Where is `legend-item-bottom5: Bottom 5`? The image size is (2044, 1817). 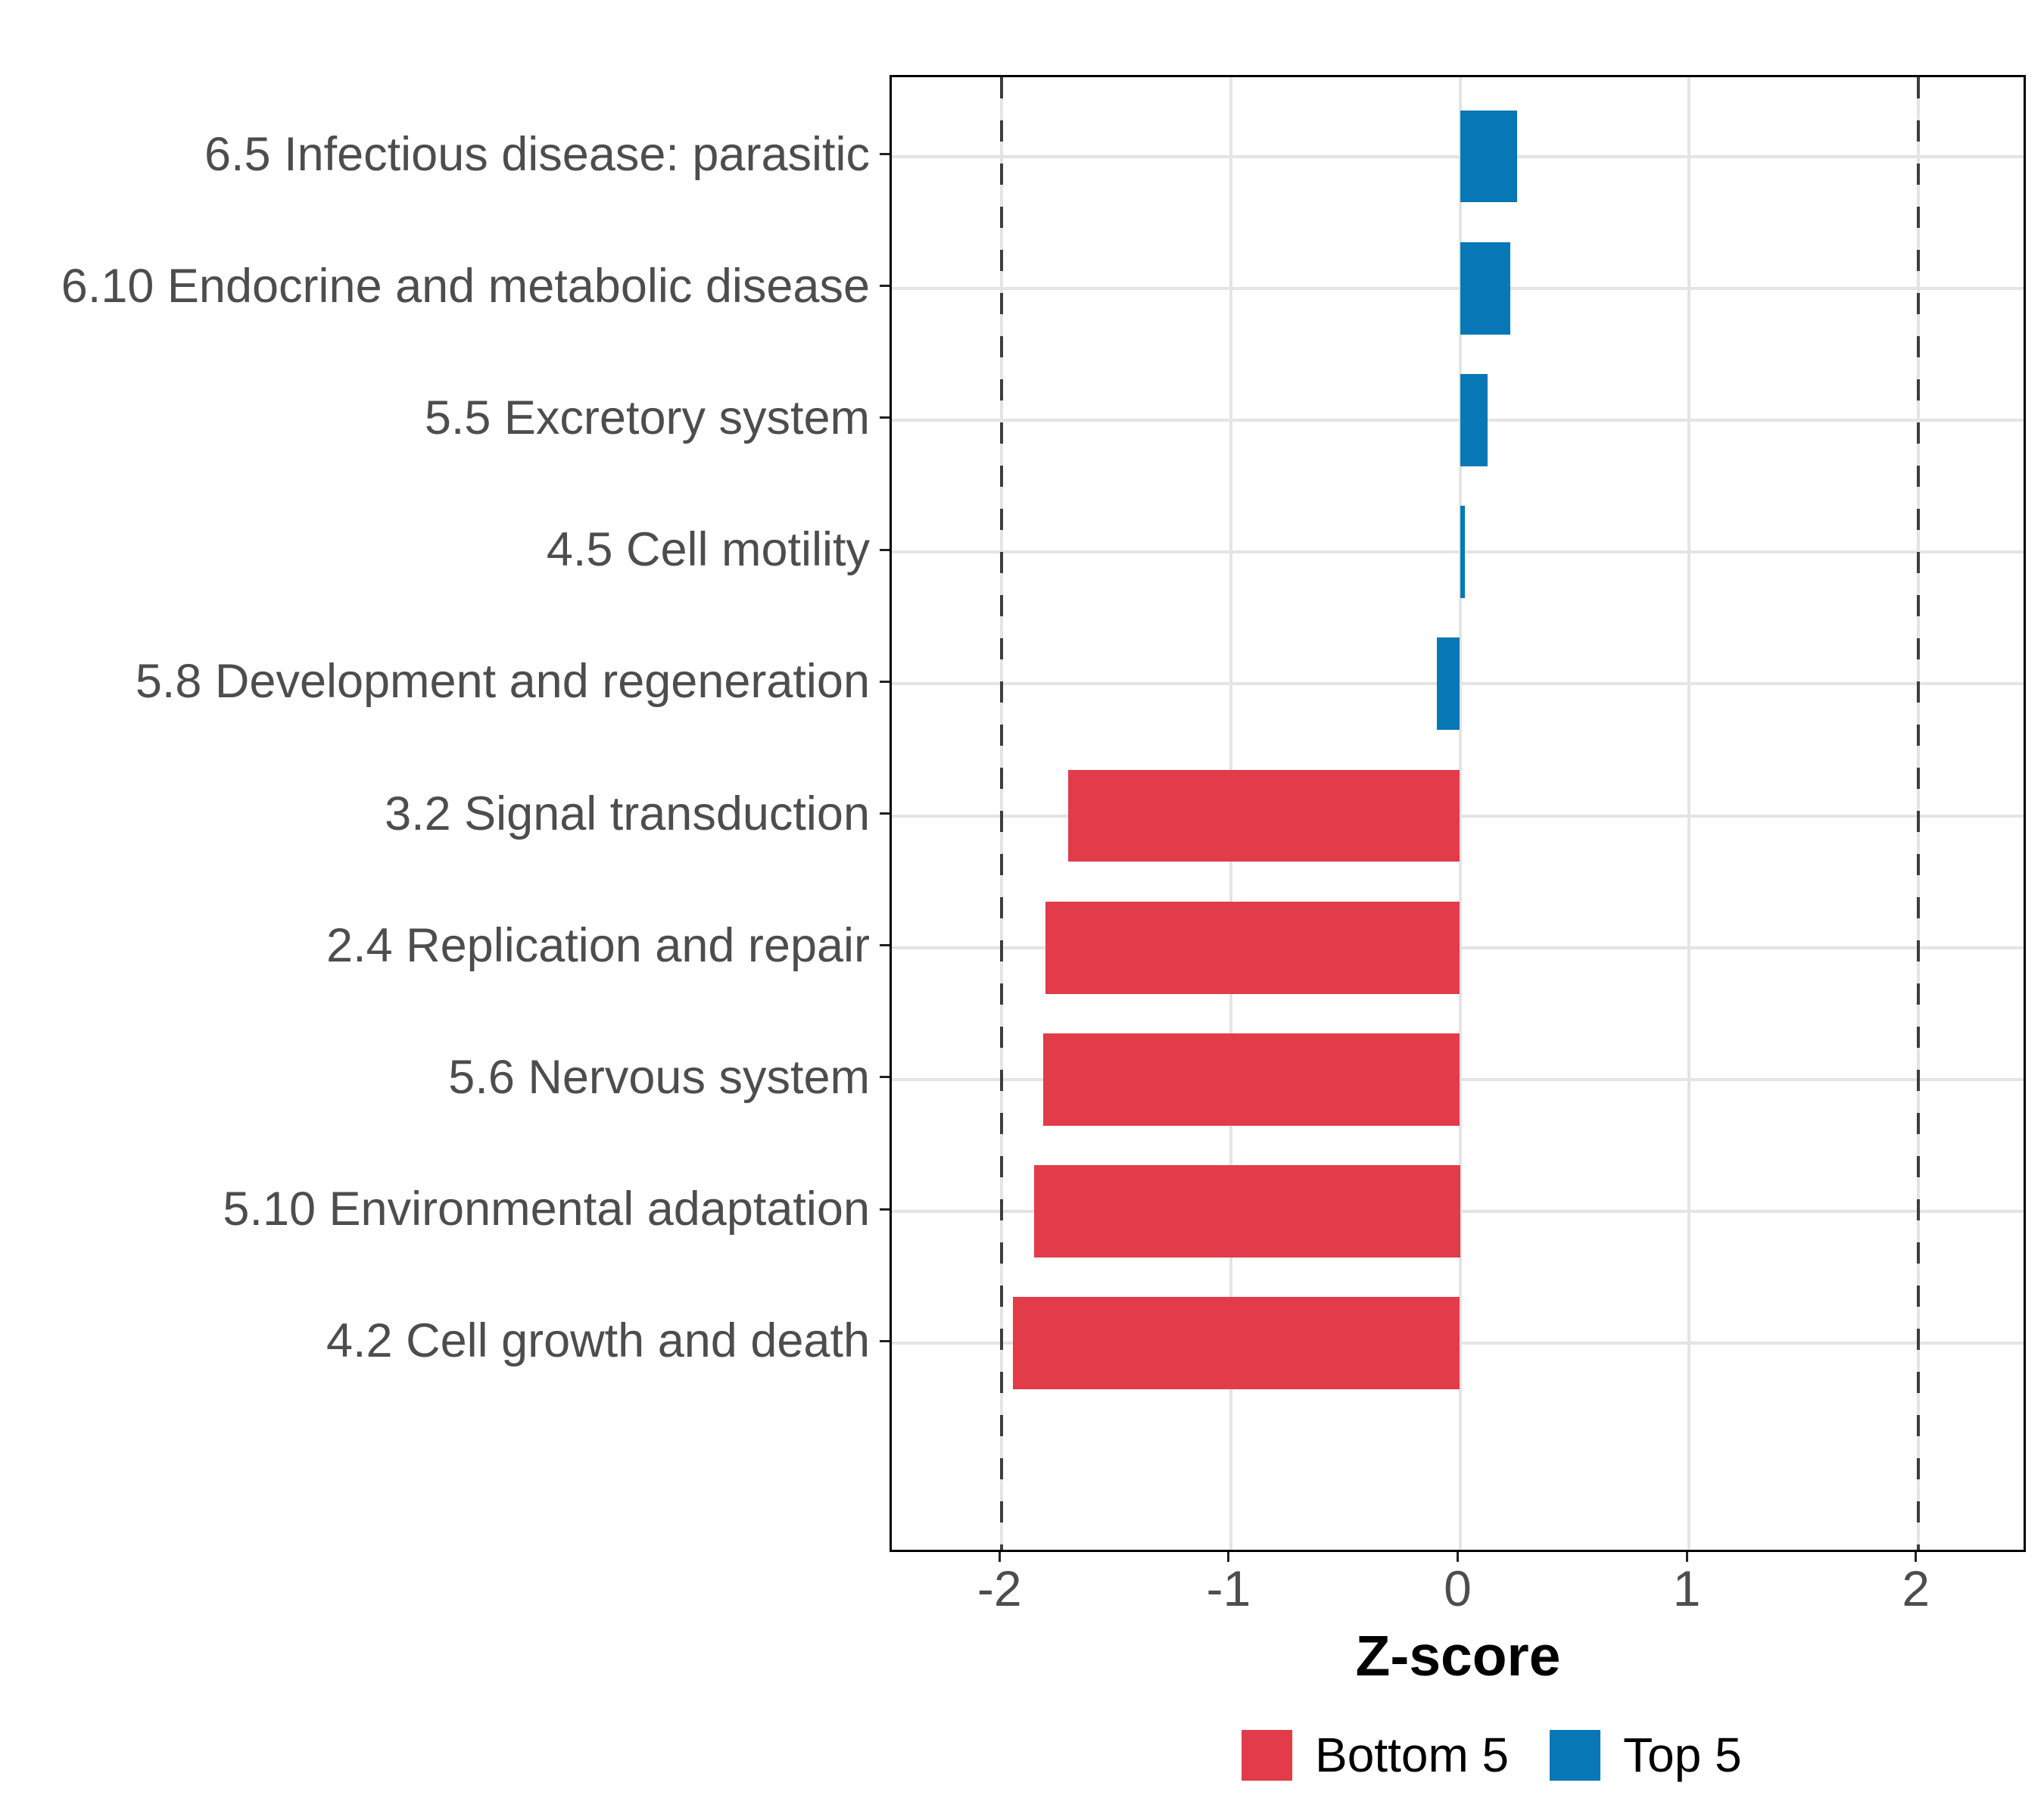 legend-item-bottom5: Bottom 5 is located at coordinates (1375, 1754).